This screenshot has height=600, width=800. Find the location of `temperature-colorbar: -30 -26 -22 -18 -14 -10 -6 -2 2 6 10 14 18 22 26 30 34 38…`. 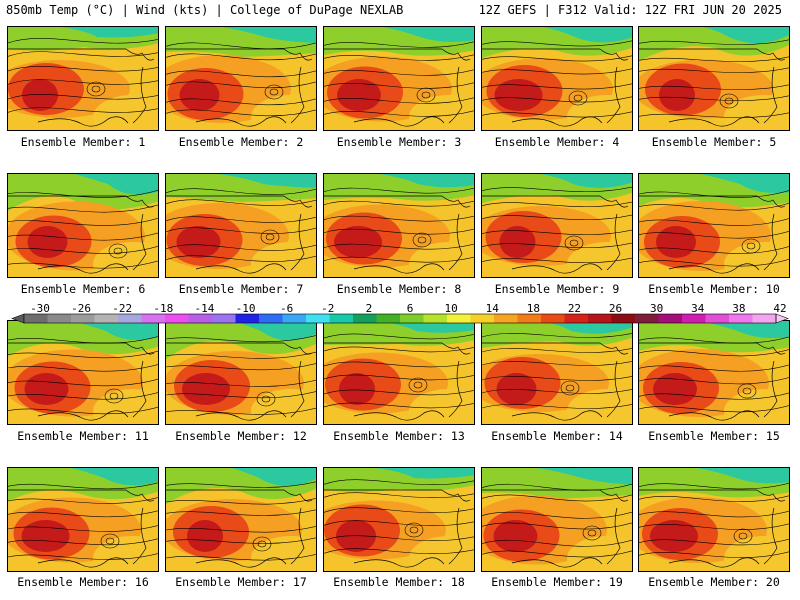

temperature-colorbar: -30 -26 -22 -18 -14 -10 -6 -2 2 6 10 14 18 22 26 30 34 38… is located at coordinates (400, 314).